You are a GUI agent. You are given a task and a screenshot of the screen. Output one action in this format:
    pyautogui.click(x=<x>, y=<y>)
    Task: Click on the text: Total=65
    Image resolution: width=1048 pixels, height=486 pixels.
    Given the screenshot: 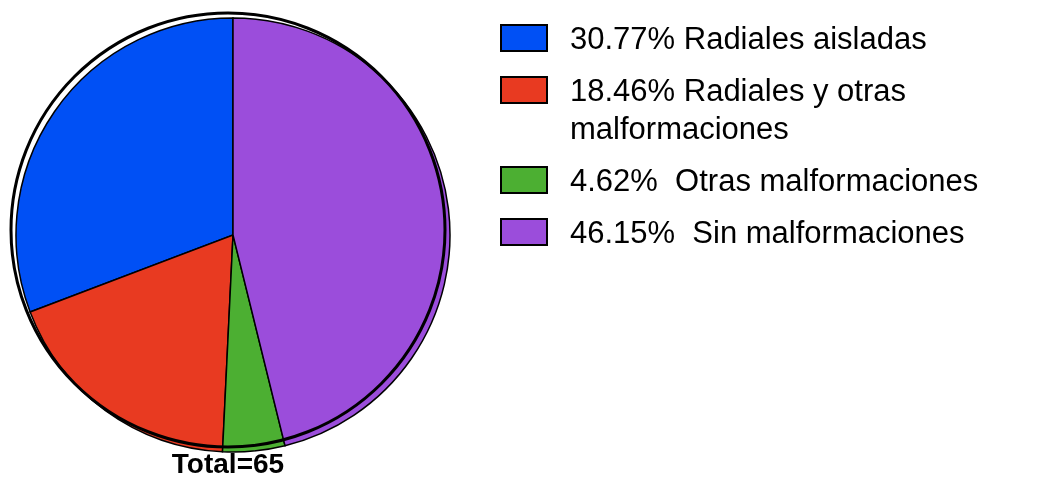 What is the action you would take?
    pyautogui.click(x=228, y=464)
    